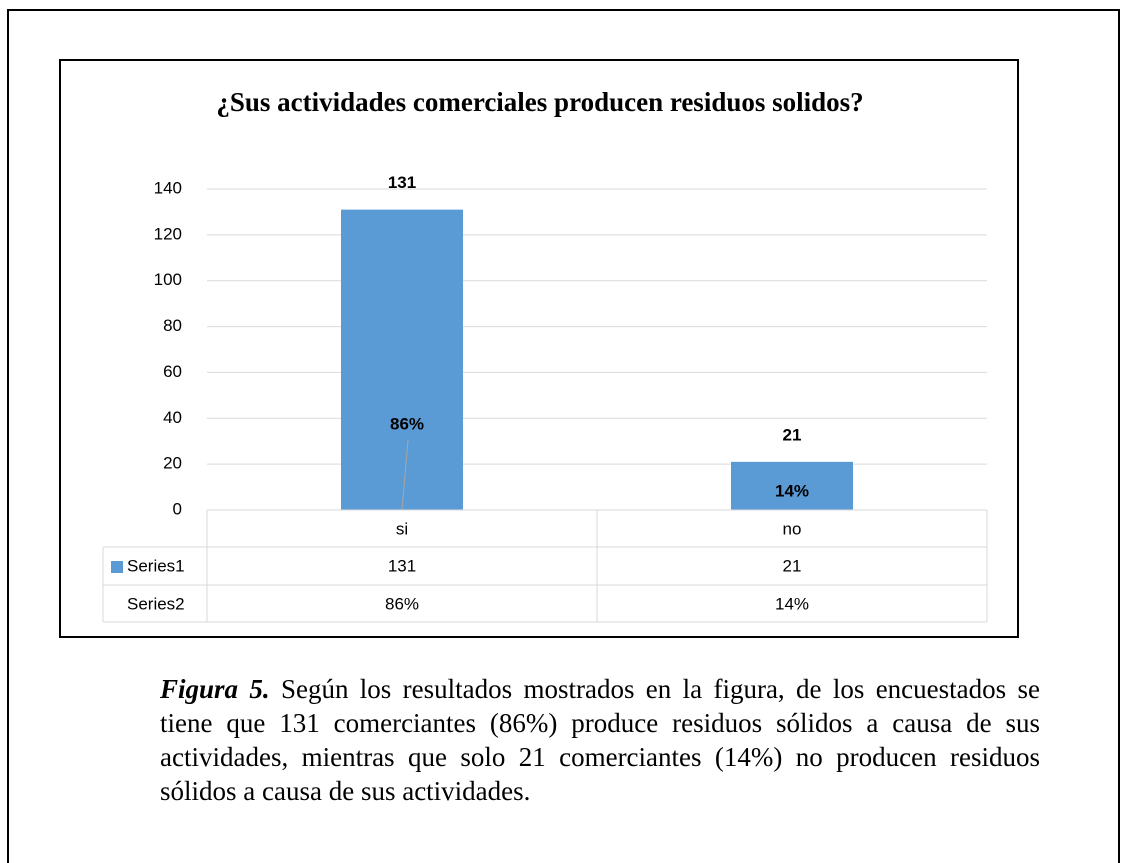 Image resolution: width=1121 pixels, height=863 pixels. I want to click on y-tick-label: 140, so click(168, 187).